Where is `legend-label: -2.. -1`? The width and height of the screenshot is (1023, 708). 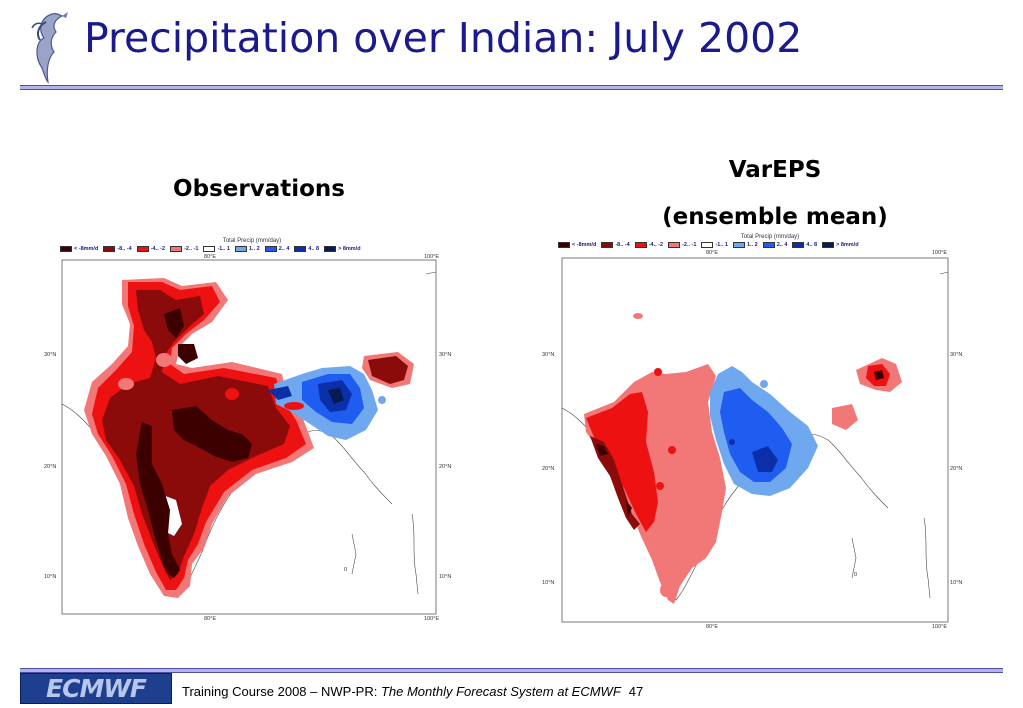 legend-label: -2.. -1 is located at coordinates (191, 249).